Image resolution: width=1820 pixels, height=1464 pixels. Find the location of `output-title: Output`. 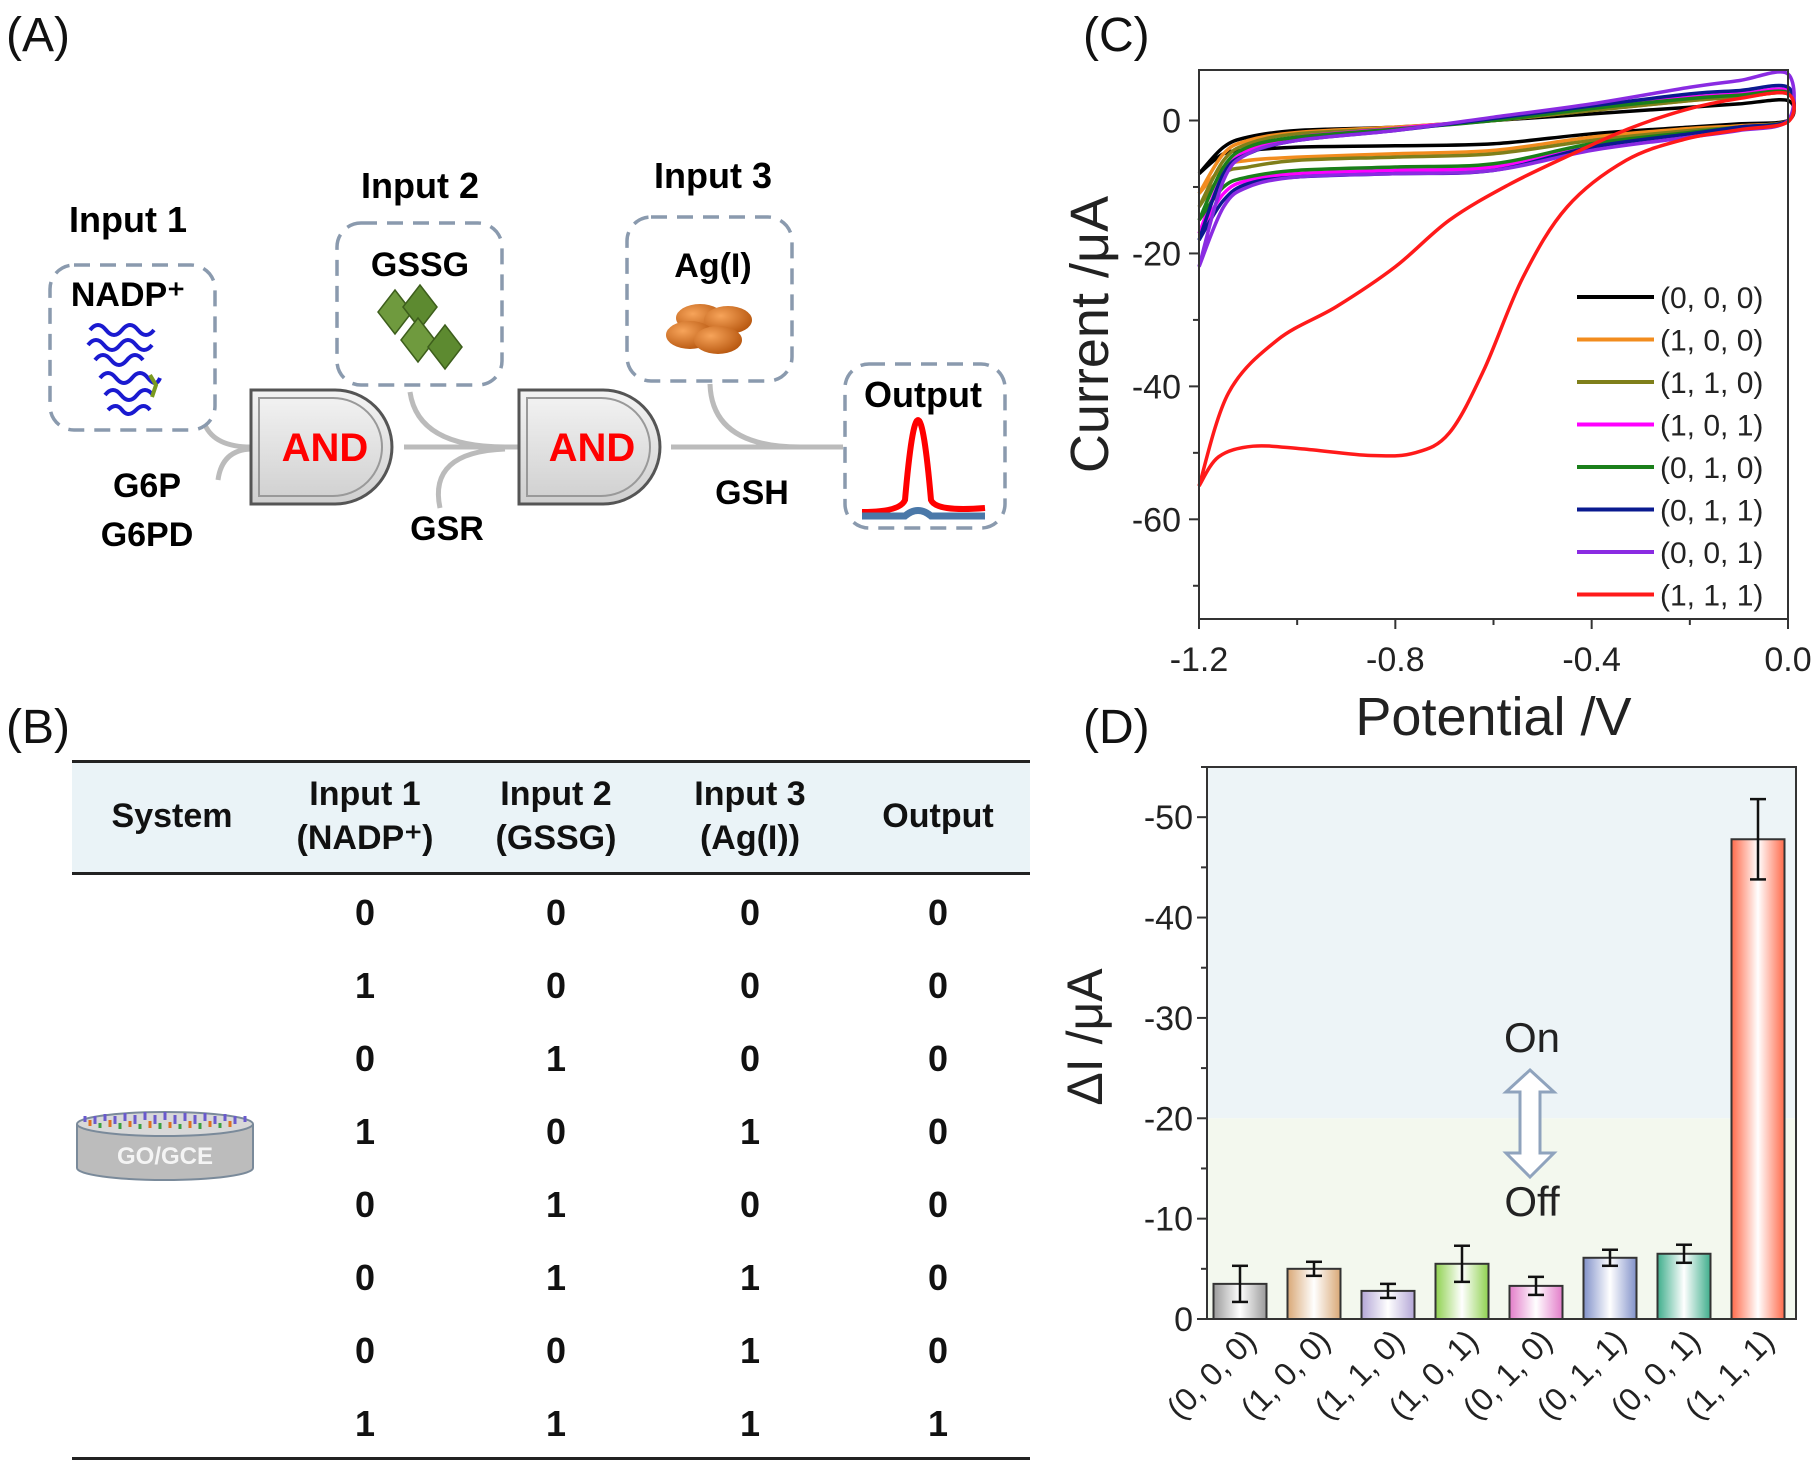

output-title: Output is located at coordinates (923, 394).